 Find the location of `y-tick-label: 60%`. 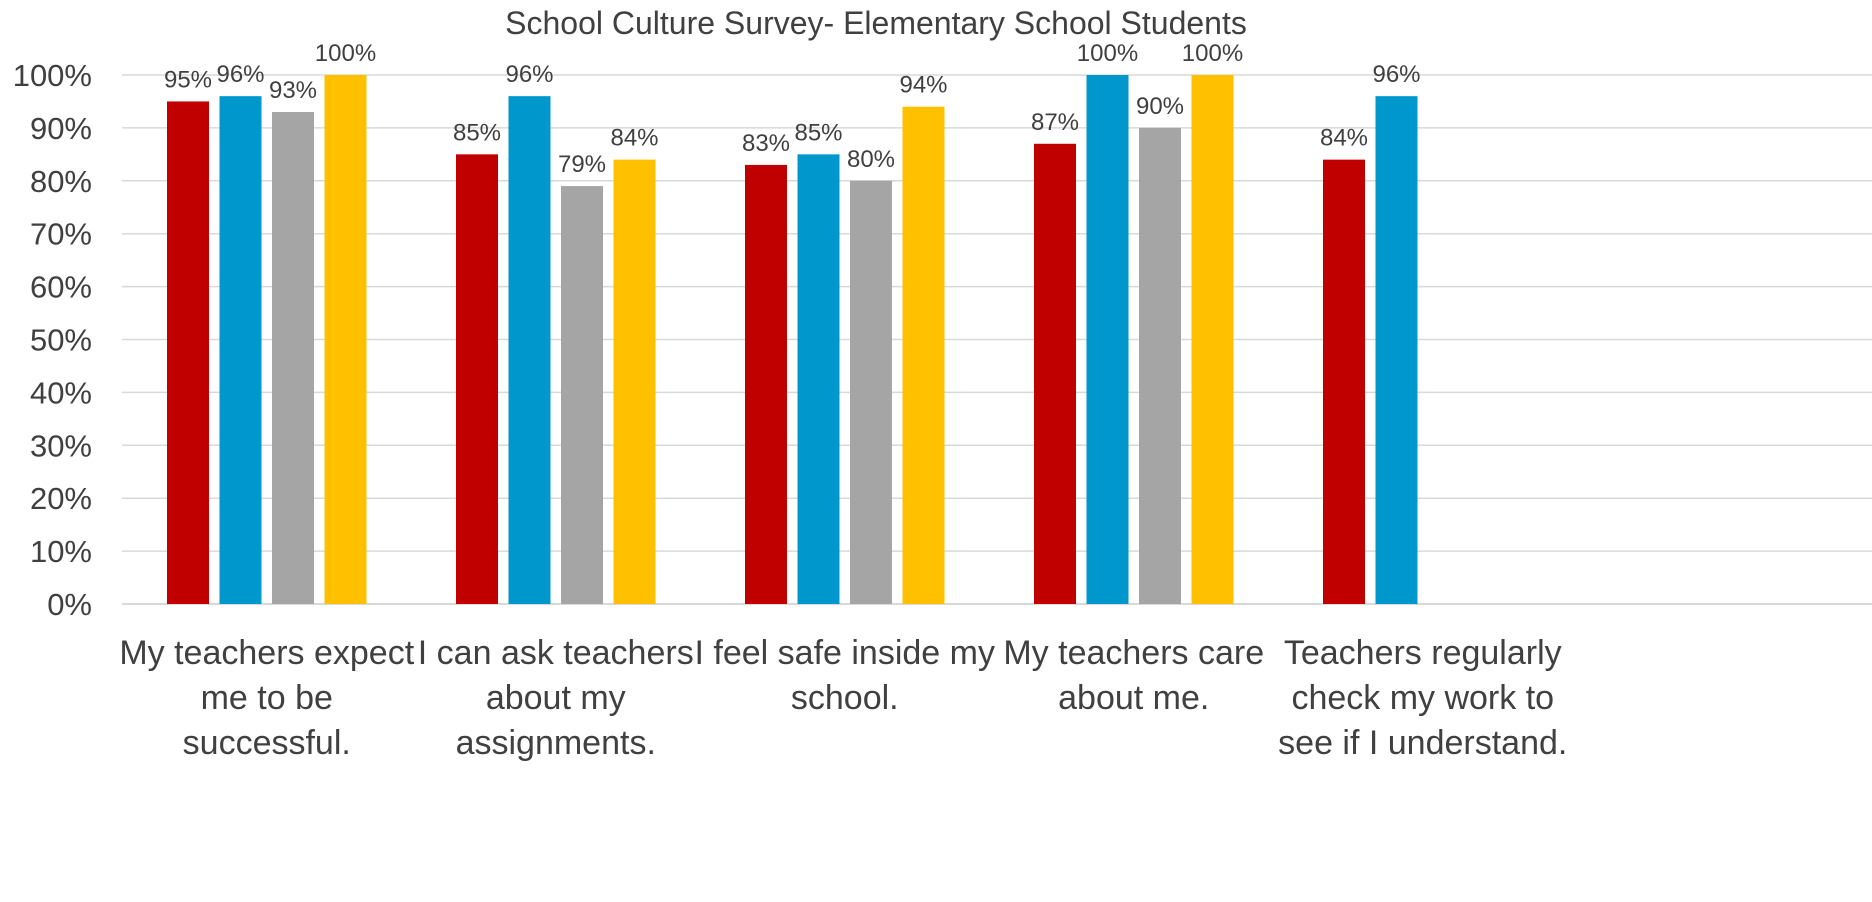

y-tick-label: 60% is located at coordinates (61, 287).